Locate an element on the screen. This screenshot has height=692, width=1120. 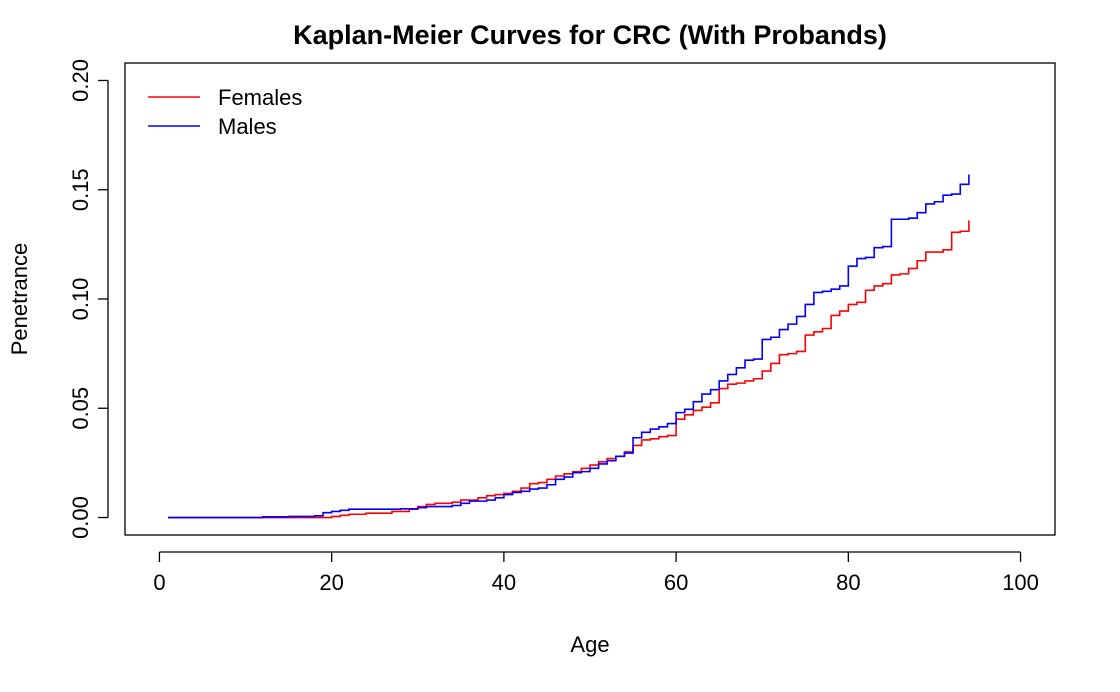
y-tick-label: 0.05 is located at coordinates (80, 408).